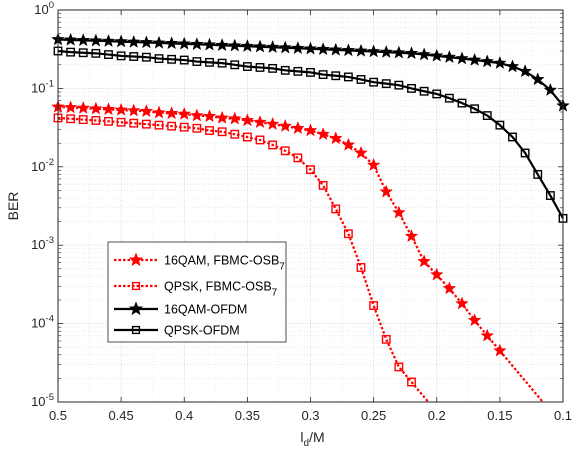 This screenshot has height=455, width=572. I want to click on y-tick-label-exponent: -2, so click(50, 162).